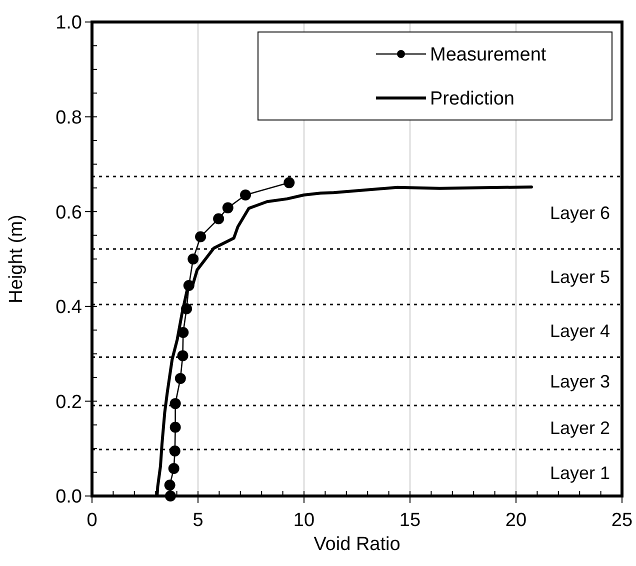 Image resolution: width=636 pixels, height=566 pixels. Describe the element at coordinates (198, 520) in the screenshot. I see `x-tick-label: 5` at that location.